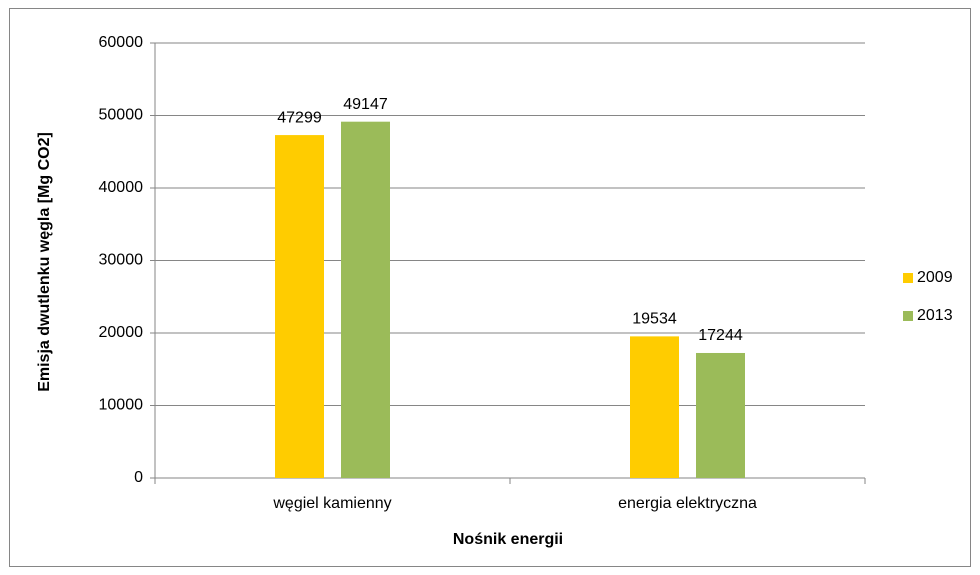  Describe the element at coordinates (935, 315) in the screenshot. I see `legend-label: 2013` at that location.